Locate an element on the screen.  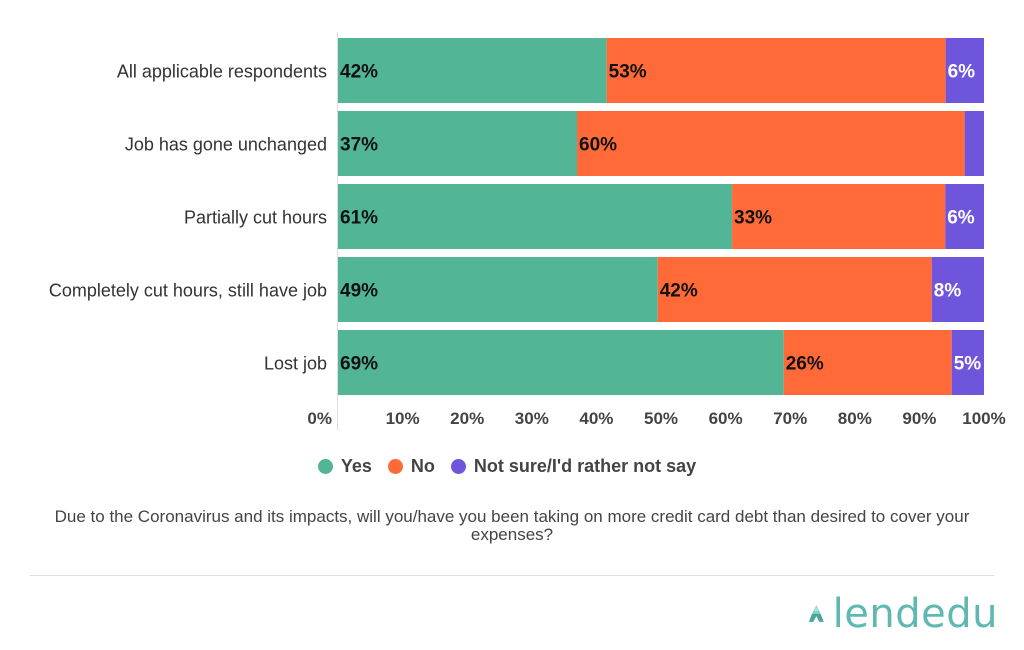
category-label: Partially cut hours is located at coordinates (255, 218).